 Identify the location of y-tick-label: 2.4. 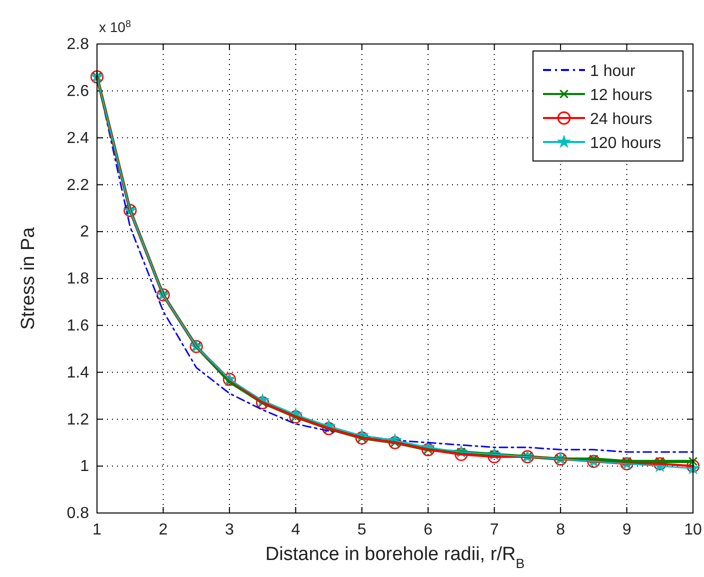
(78, 138).